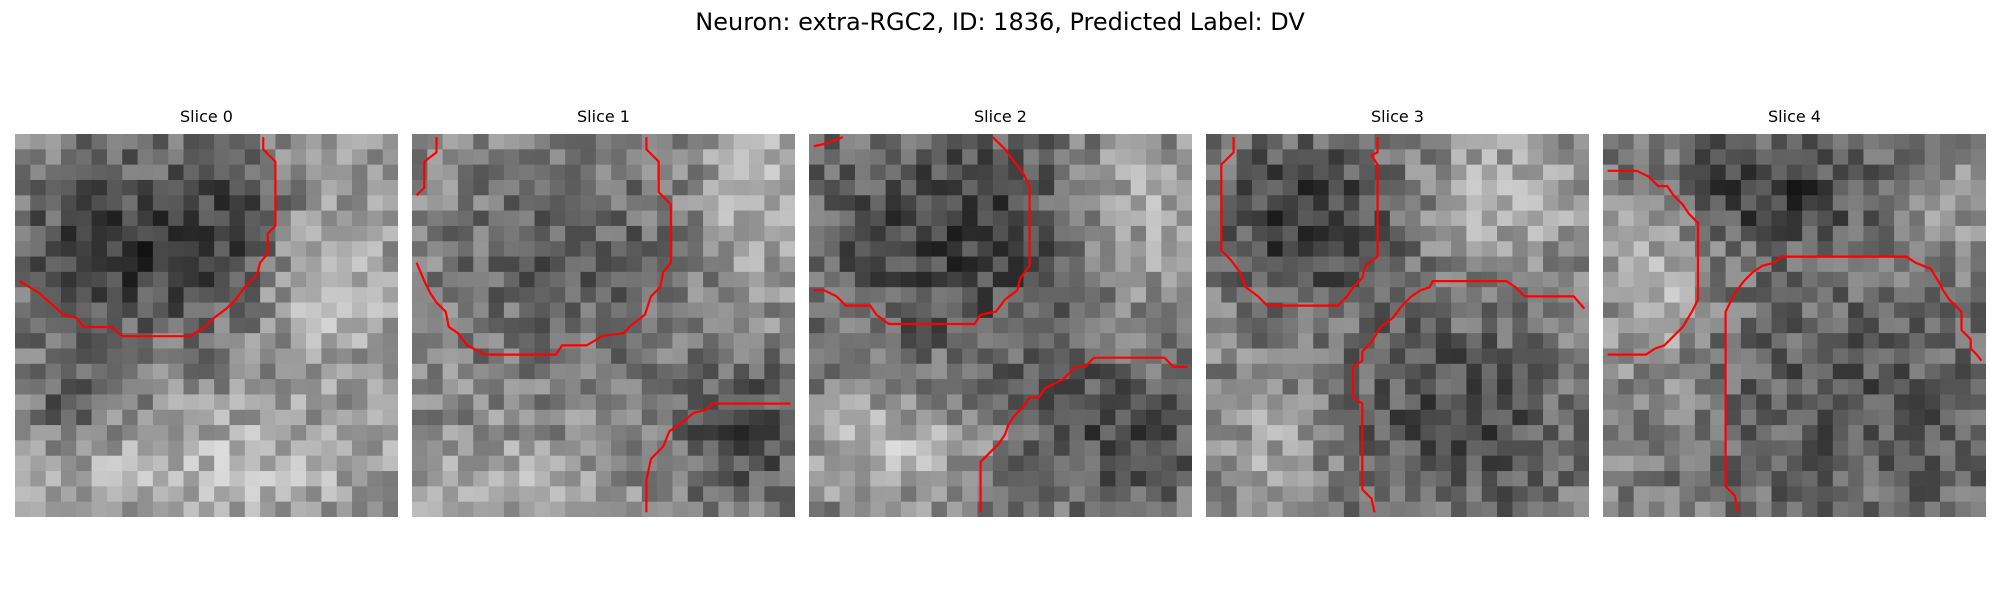 The width and height of the screenshot is (2000, 600). I want to click on slice-panel-0: Slice 0, so click(206, 311).